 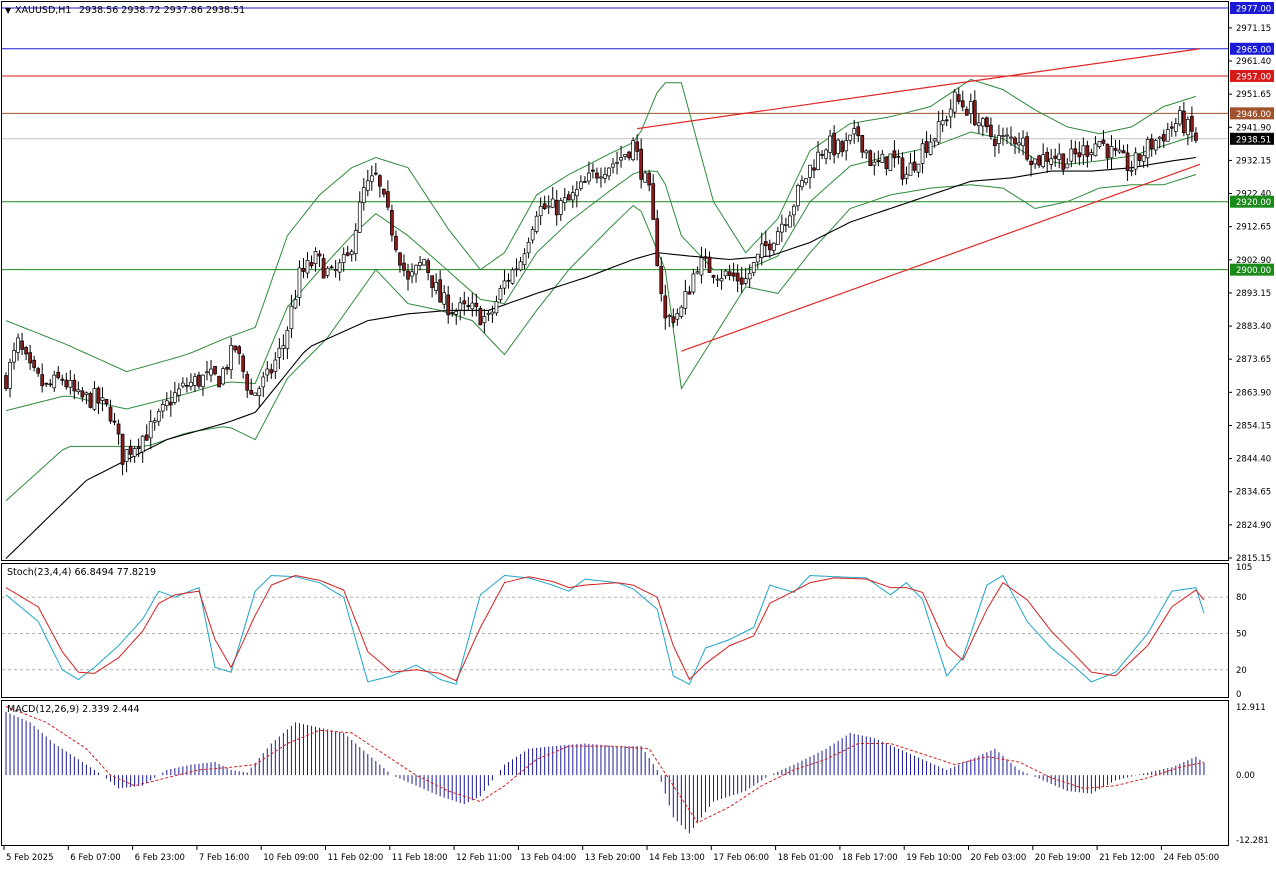 I want to click on time-tick-label: 5 Feb 2025, so click(x=30, y=858).